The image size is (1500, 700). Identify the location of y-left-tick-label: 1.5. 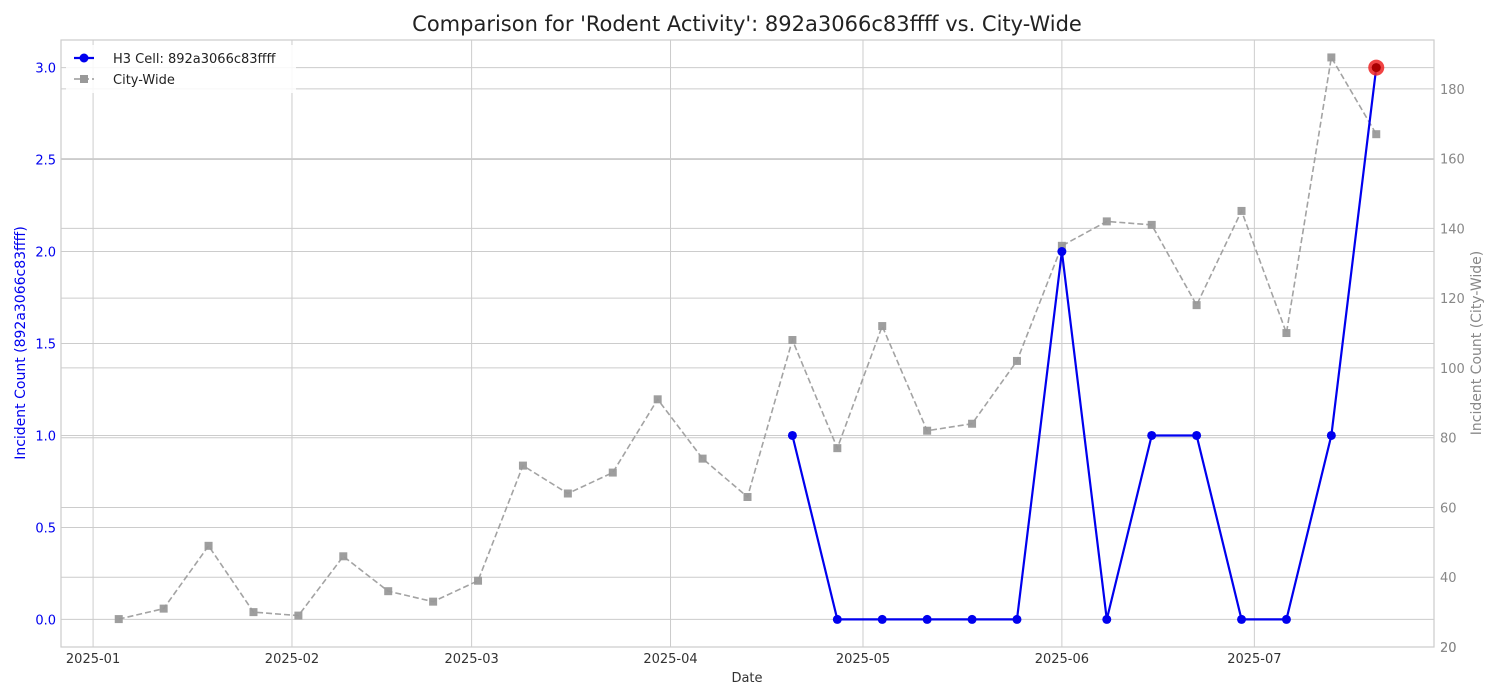
(45, 345).